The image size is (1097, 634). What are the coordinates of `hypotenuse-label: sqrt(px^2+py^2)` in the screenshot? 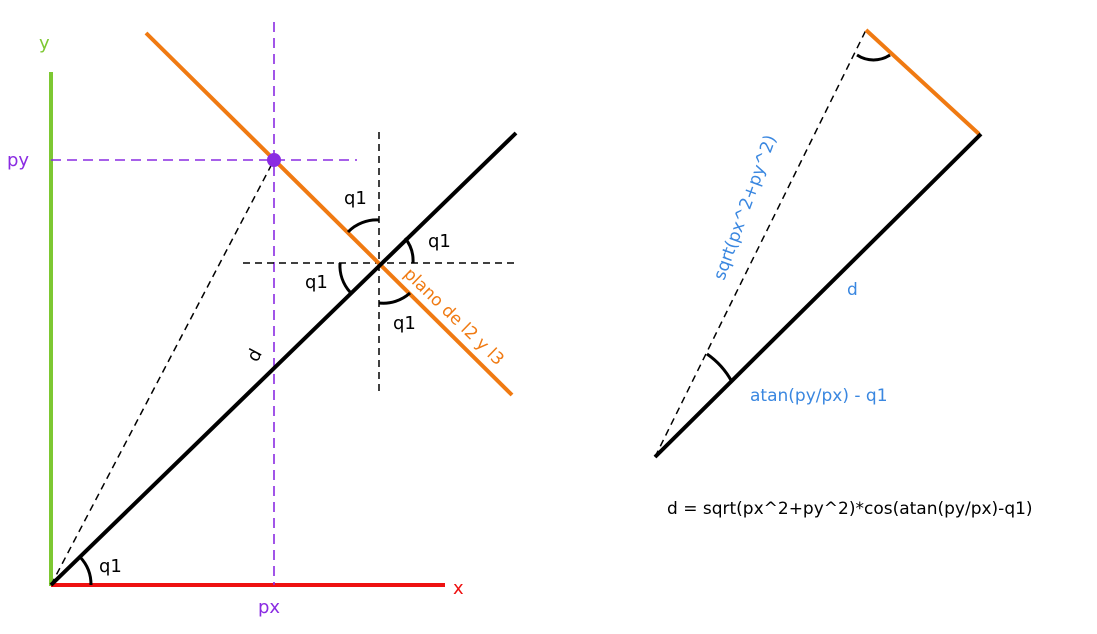 It's located at (745, 207).